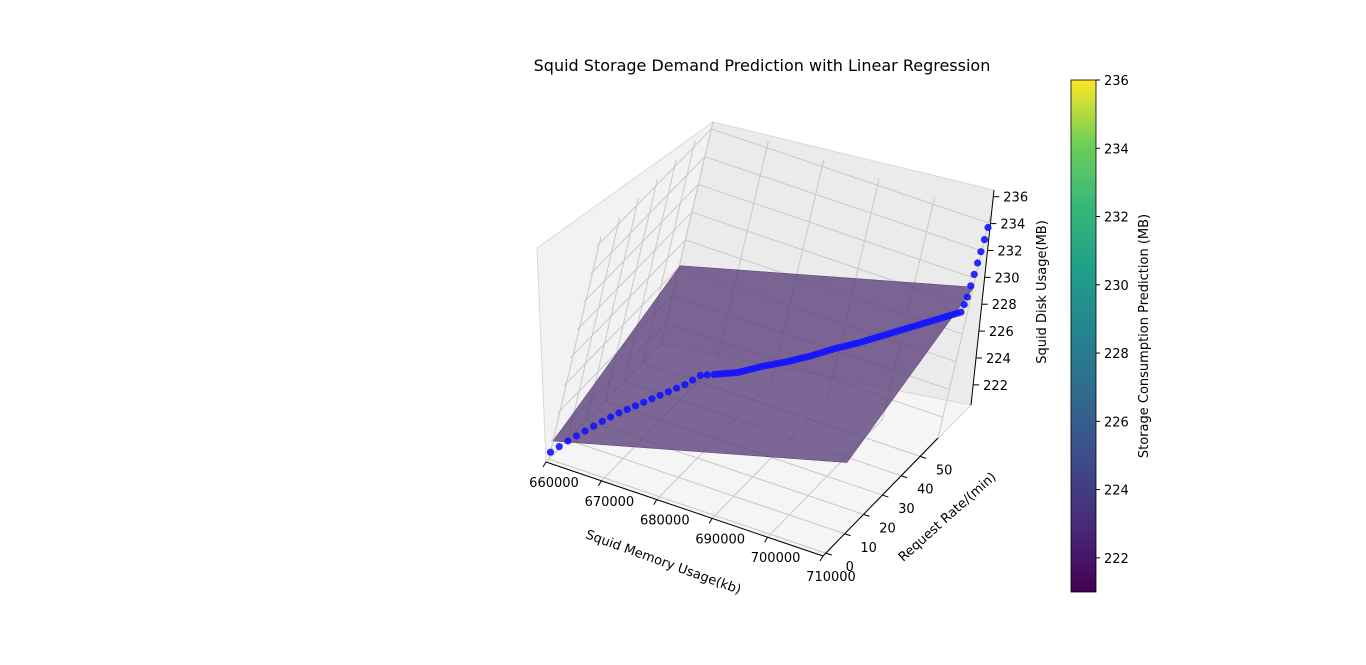 This screenshot has width=1366, height=665. I want to click on z-tick-label: 236, so click(1015, 198).